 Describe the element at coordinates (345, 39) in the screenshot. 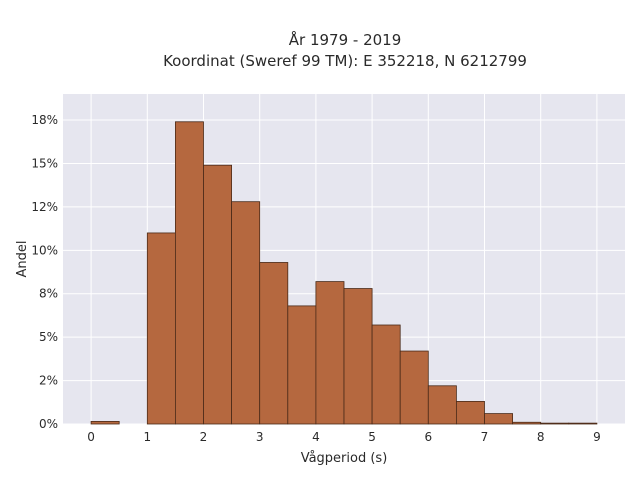

I see `chart-title: År 1979 - 2019` at that location.